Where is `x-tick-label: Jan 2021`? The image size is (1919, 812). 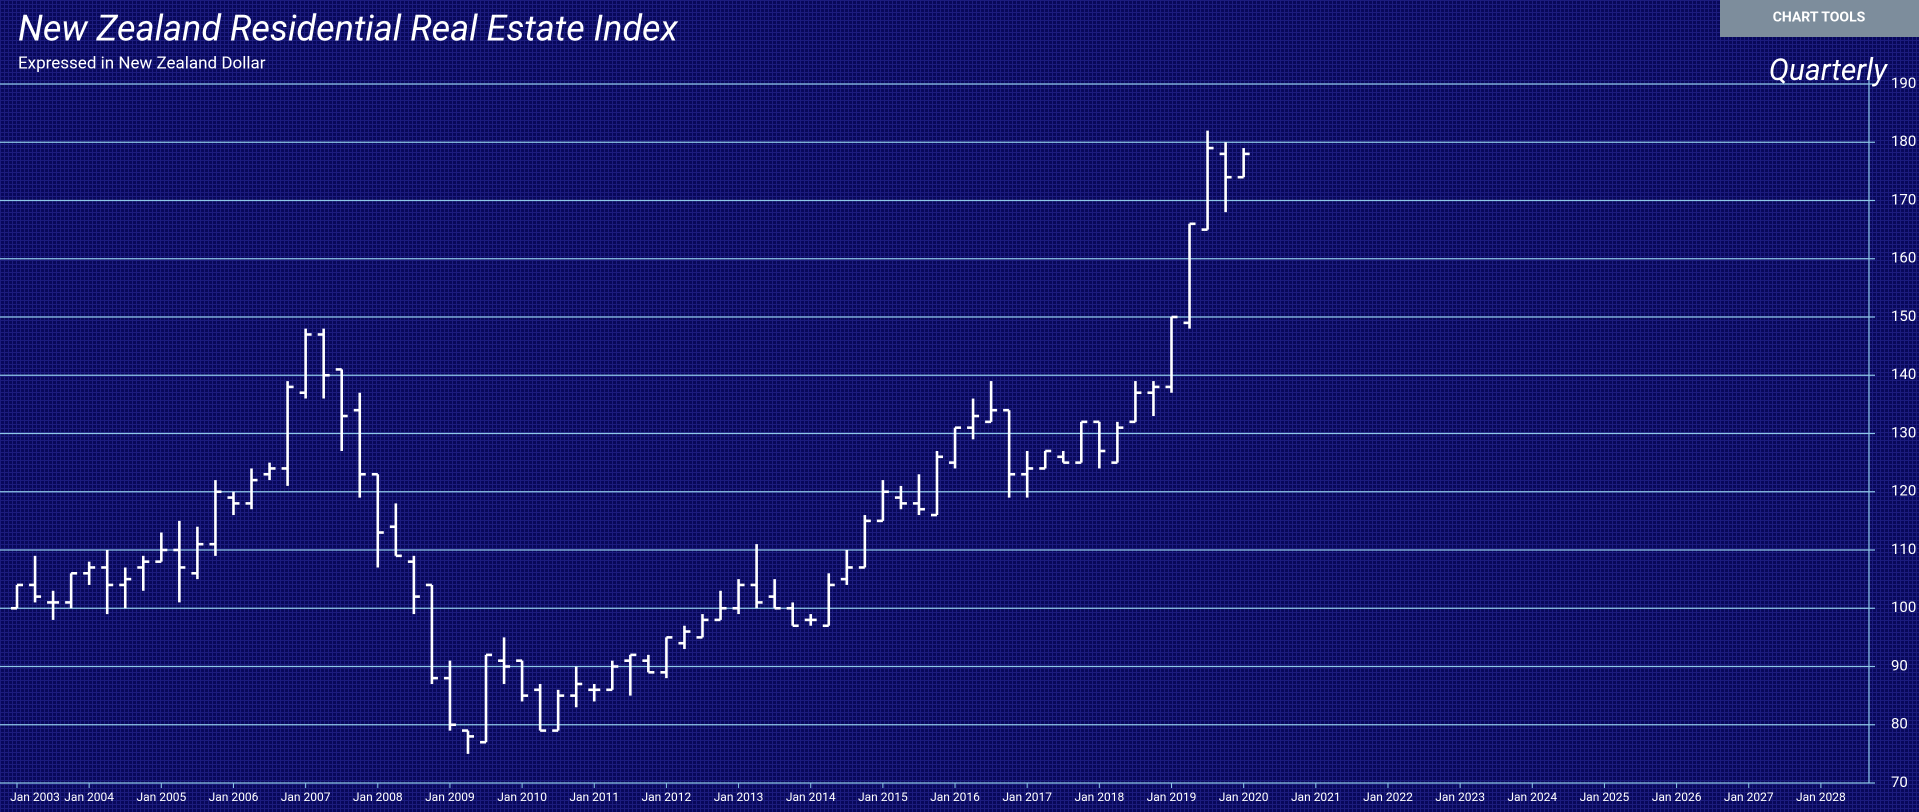
x-tick-label: Jan 2021 is located at coordinates (1316, 797).